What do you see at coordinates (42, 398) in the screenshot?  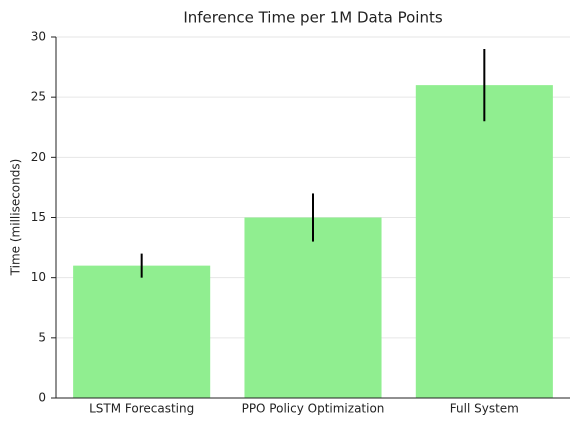 I see `y-tick-label: 0` at bounding box center [42, 398].